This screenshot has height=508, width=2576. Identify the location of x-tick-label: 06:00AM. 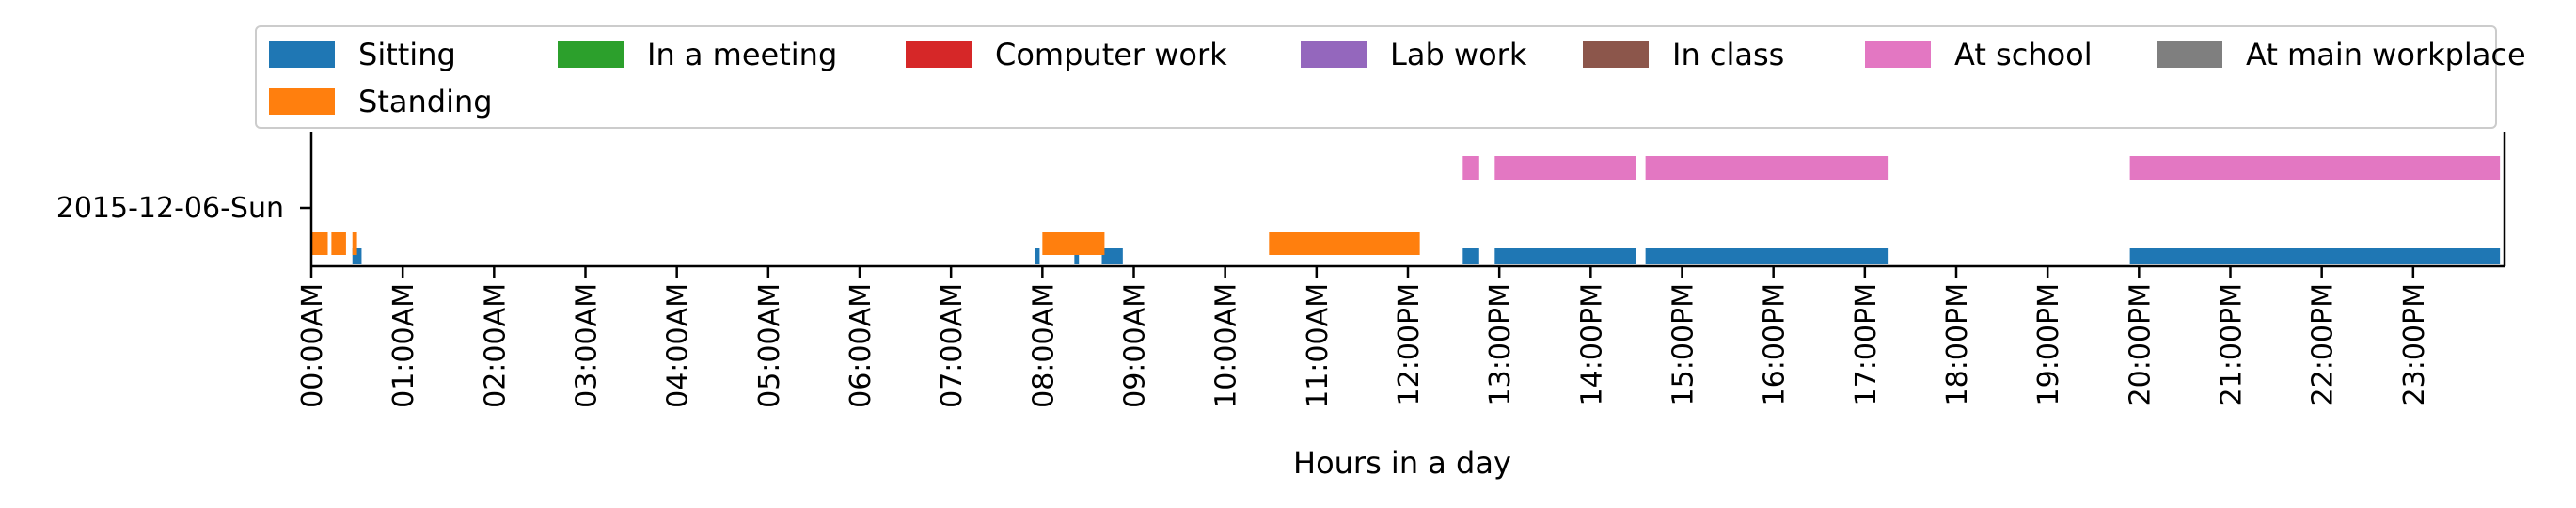
(861, 346).